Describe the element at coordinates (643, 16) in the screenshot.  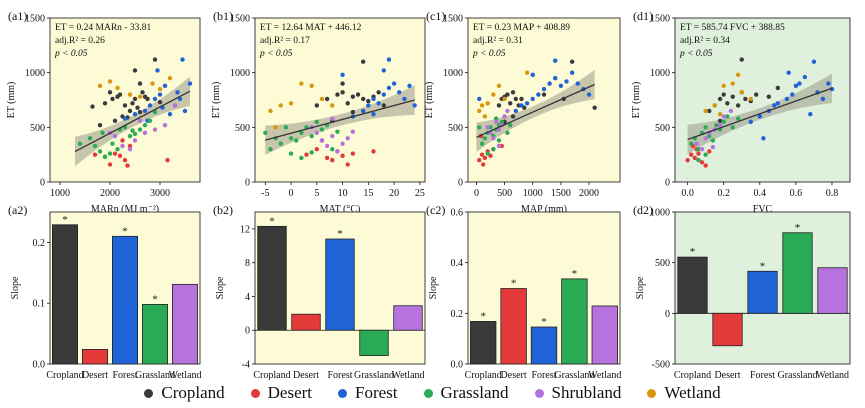
I see `panel-label-d1: (d1)` at that location.